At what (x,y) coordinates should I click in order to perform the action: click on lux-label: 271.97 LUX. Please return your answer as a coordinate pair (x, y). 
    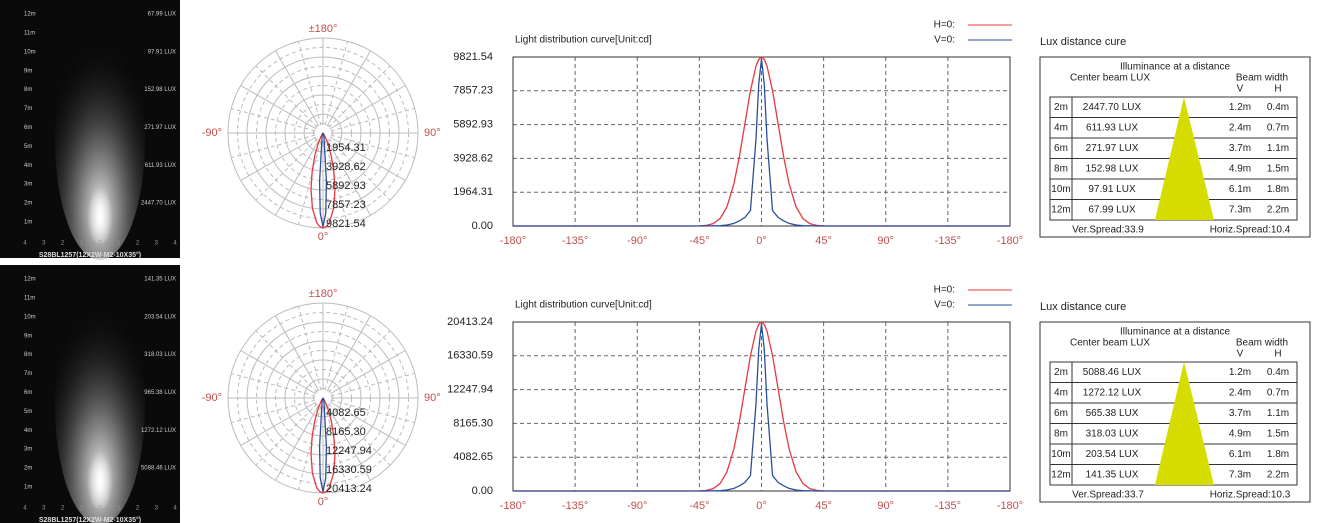
    Looking at the image, I should click on (160, 128).